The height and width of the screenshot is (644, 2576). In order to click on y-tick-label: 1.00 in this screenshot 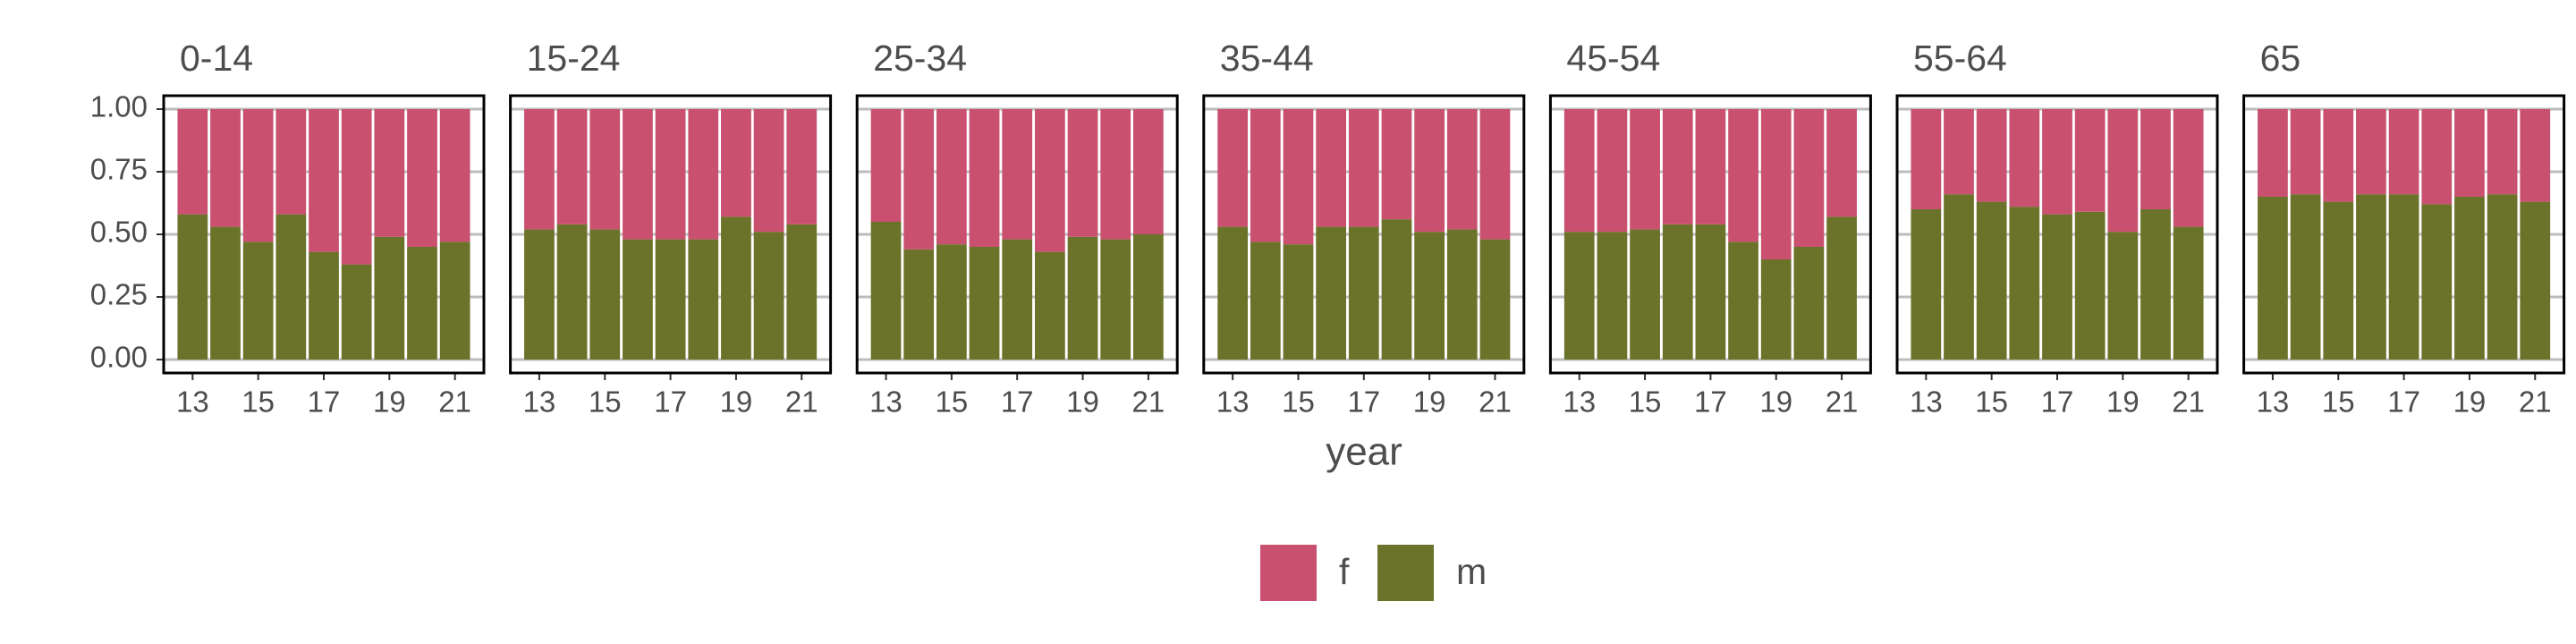, I will do `click(119, 106)`.